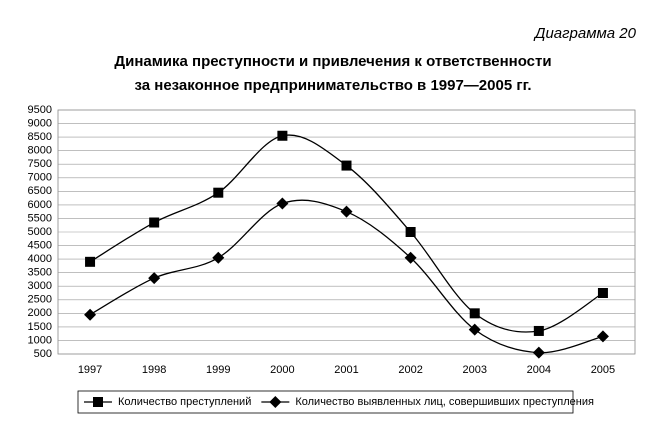 Image resolution: width=665 pixels, height=438 pixels. I want to click on x-tick-label: 1997, so click(90, 370).